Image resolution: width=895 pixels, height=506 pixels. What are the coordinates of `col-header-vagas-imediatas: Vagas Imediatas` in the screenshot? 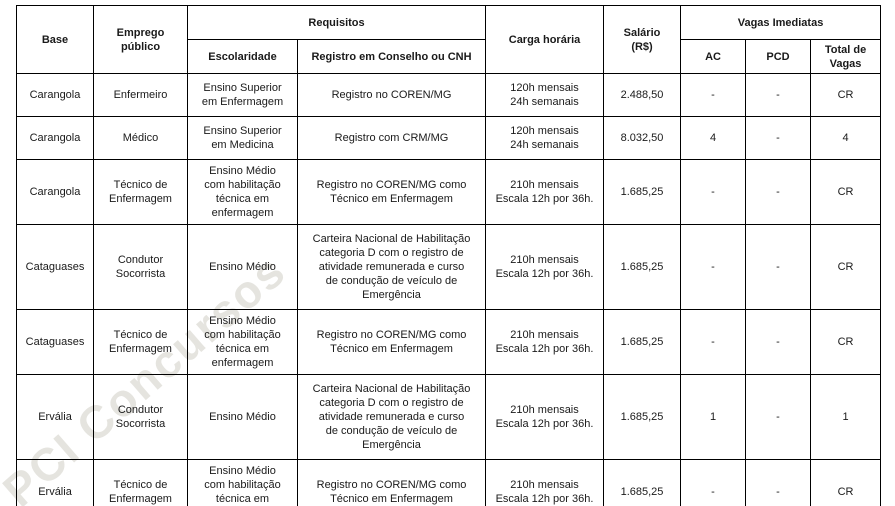 It's located at (781, 22).